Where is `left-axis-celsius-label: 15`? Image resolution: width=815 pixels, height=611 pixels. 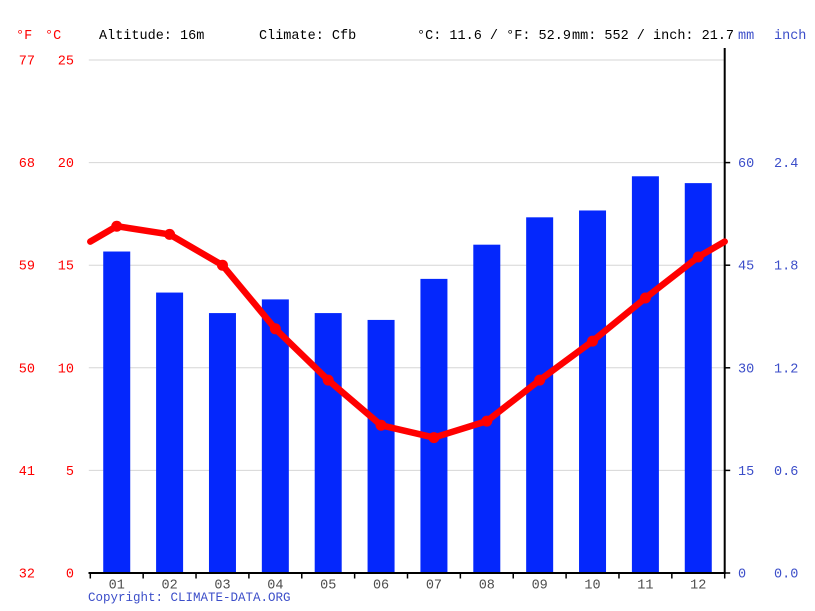
left-axis-celsius-label: 15 is located at coordinates (66, 267).